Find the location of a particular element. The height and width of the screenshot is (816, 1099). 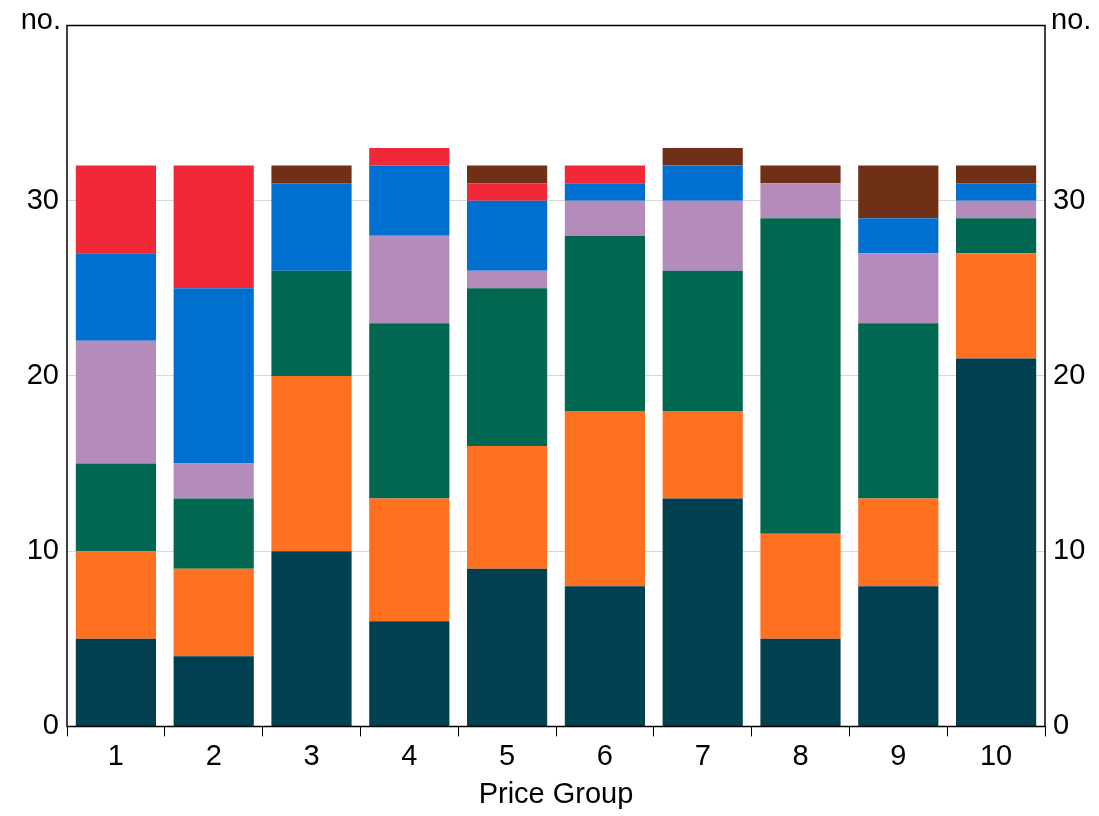

y-axis-title: no. is located at coordinates (40, 18).